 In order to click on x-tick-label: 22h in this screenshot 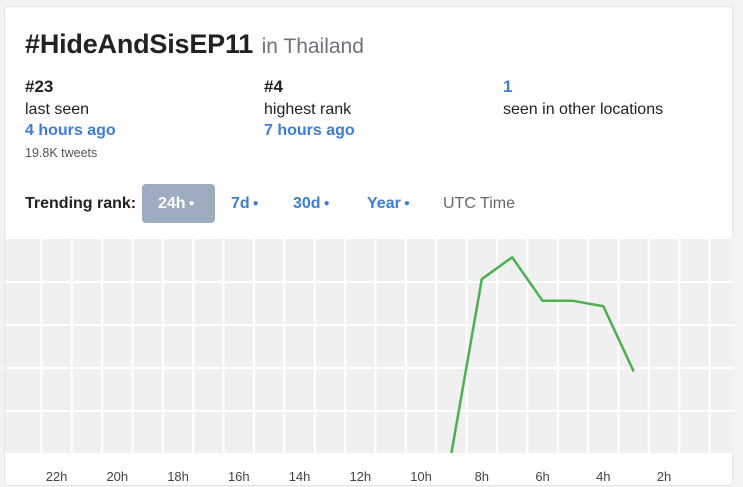, I will do `click(57, 476)`.